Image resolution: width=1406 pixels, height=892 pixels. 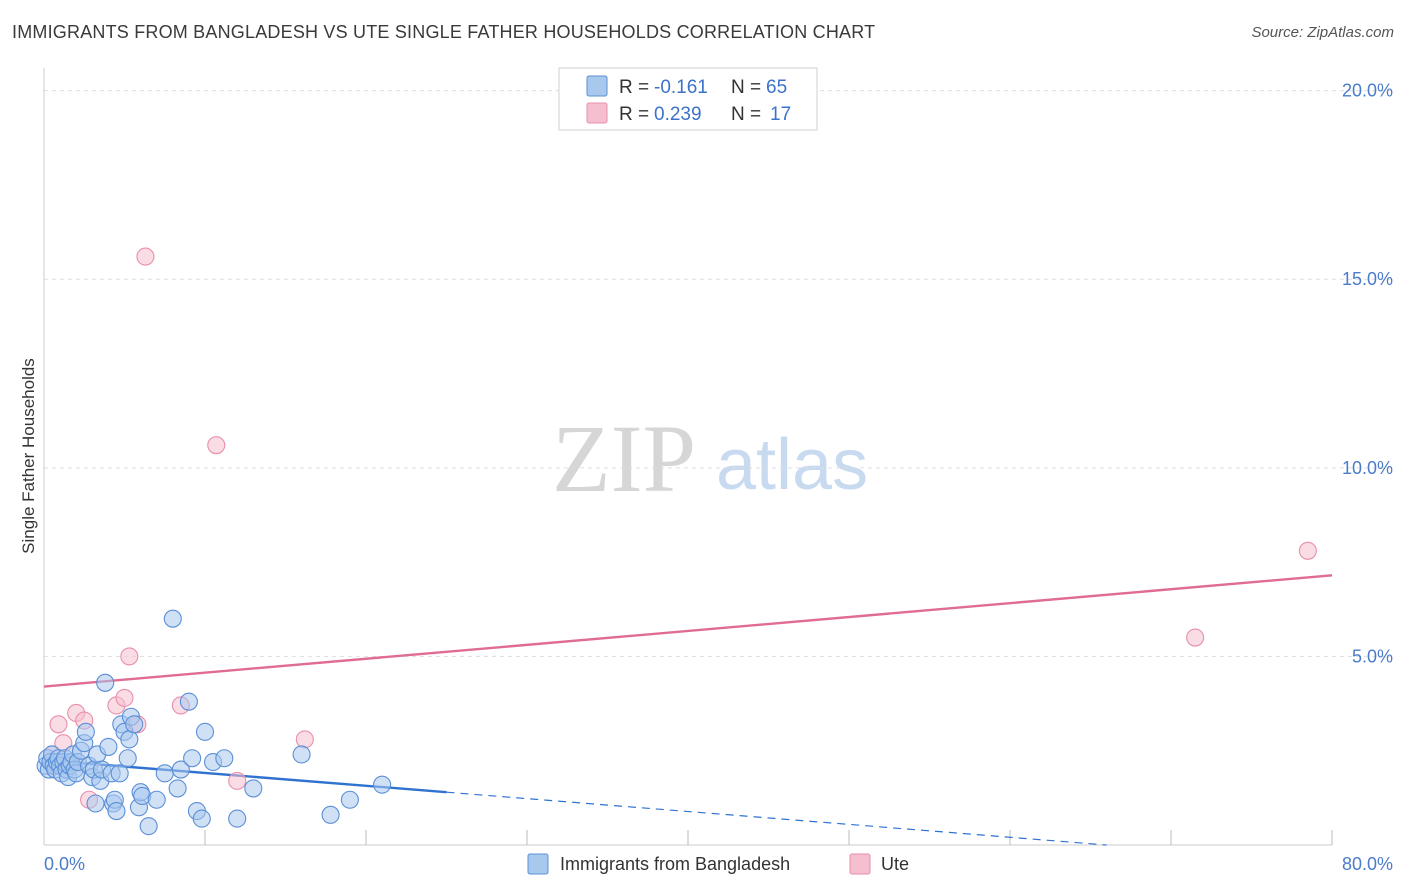 What do you see at coordinates (776, 87) in the screenshot?
I see `legend-n-value-1: 65` at bounding box center [776, 87].